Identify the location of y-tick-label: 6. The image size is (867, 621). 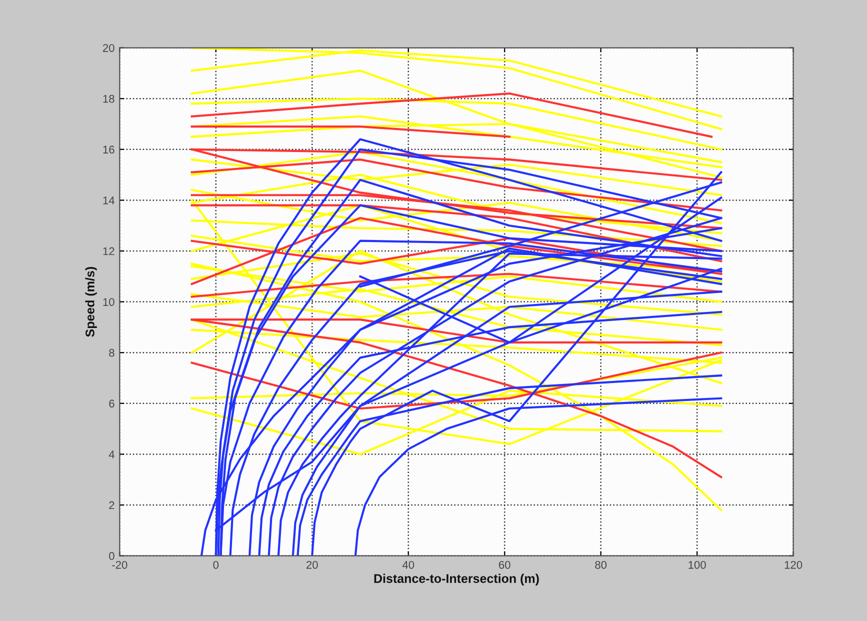
(111, 404).